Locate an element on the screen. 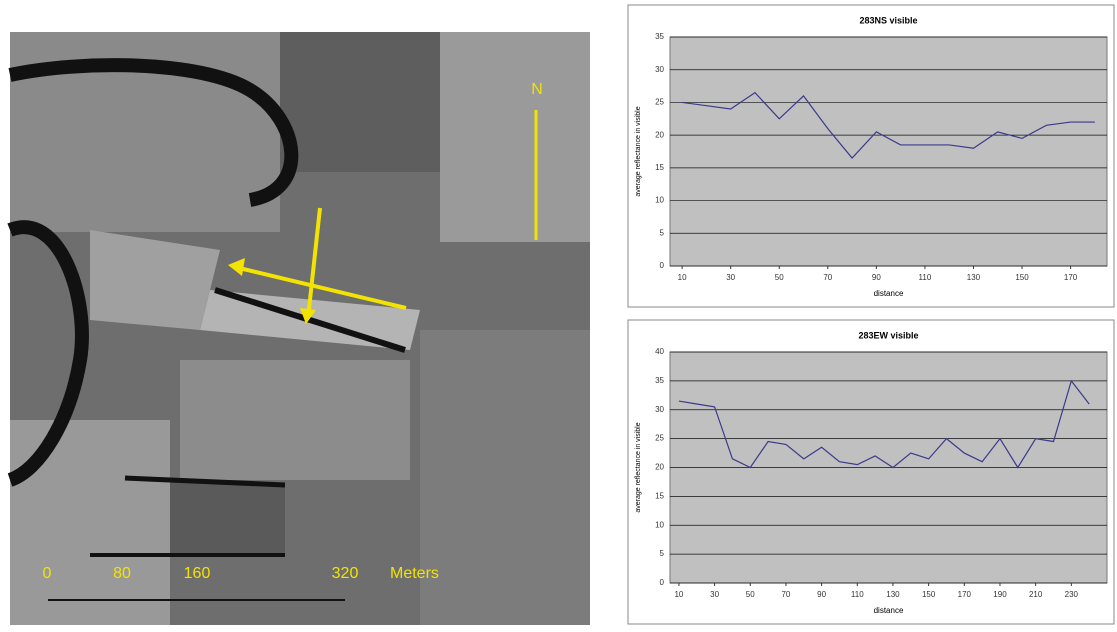 The width and height of the screenshot is (1117, 632). north-label: N is located at coordinates (537, 89).